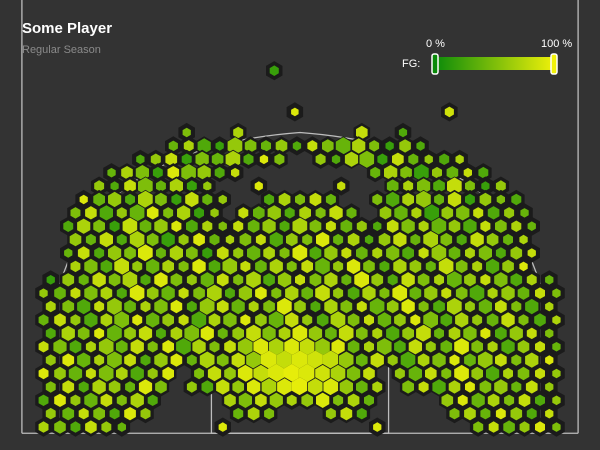 The height and width of the screenshot is (450, 600). I want to click on fg-legend: FG: 0 % 100 %, so click(487, 56).